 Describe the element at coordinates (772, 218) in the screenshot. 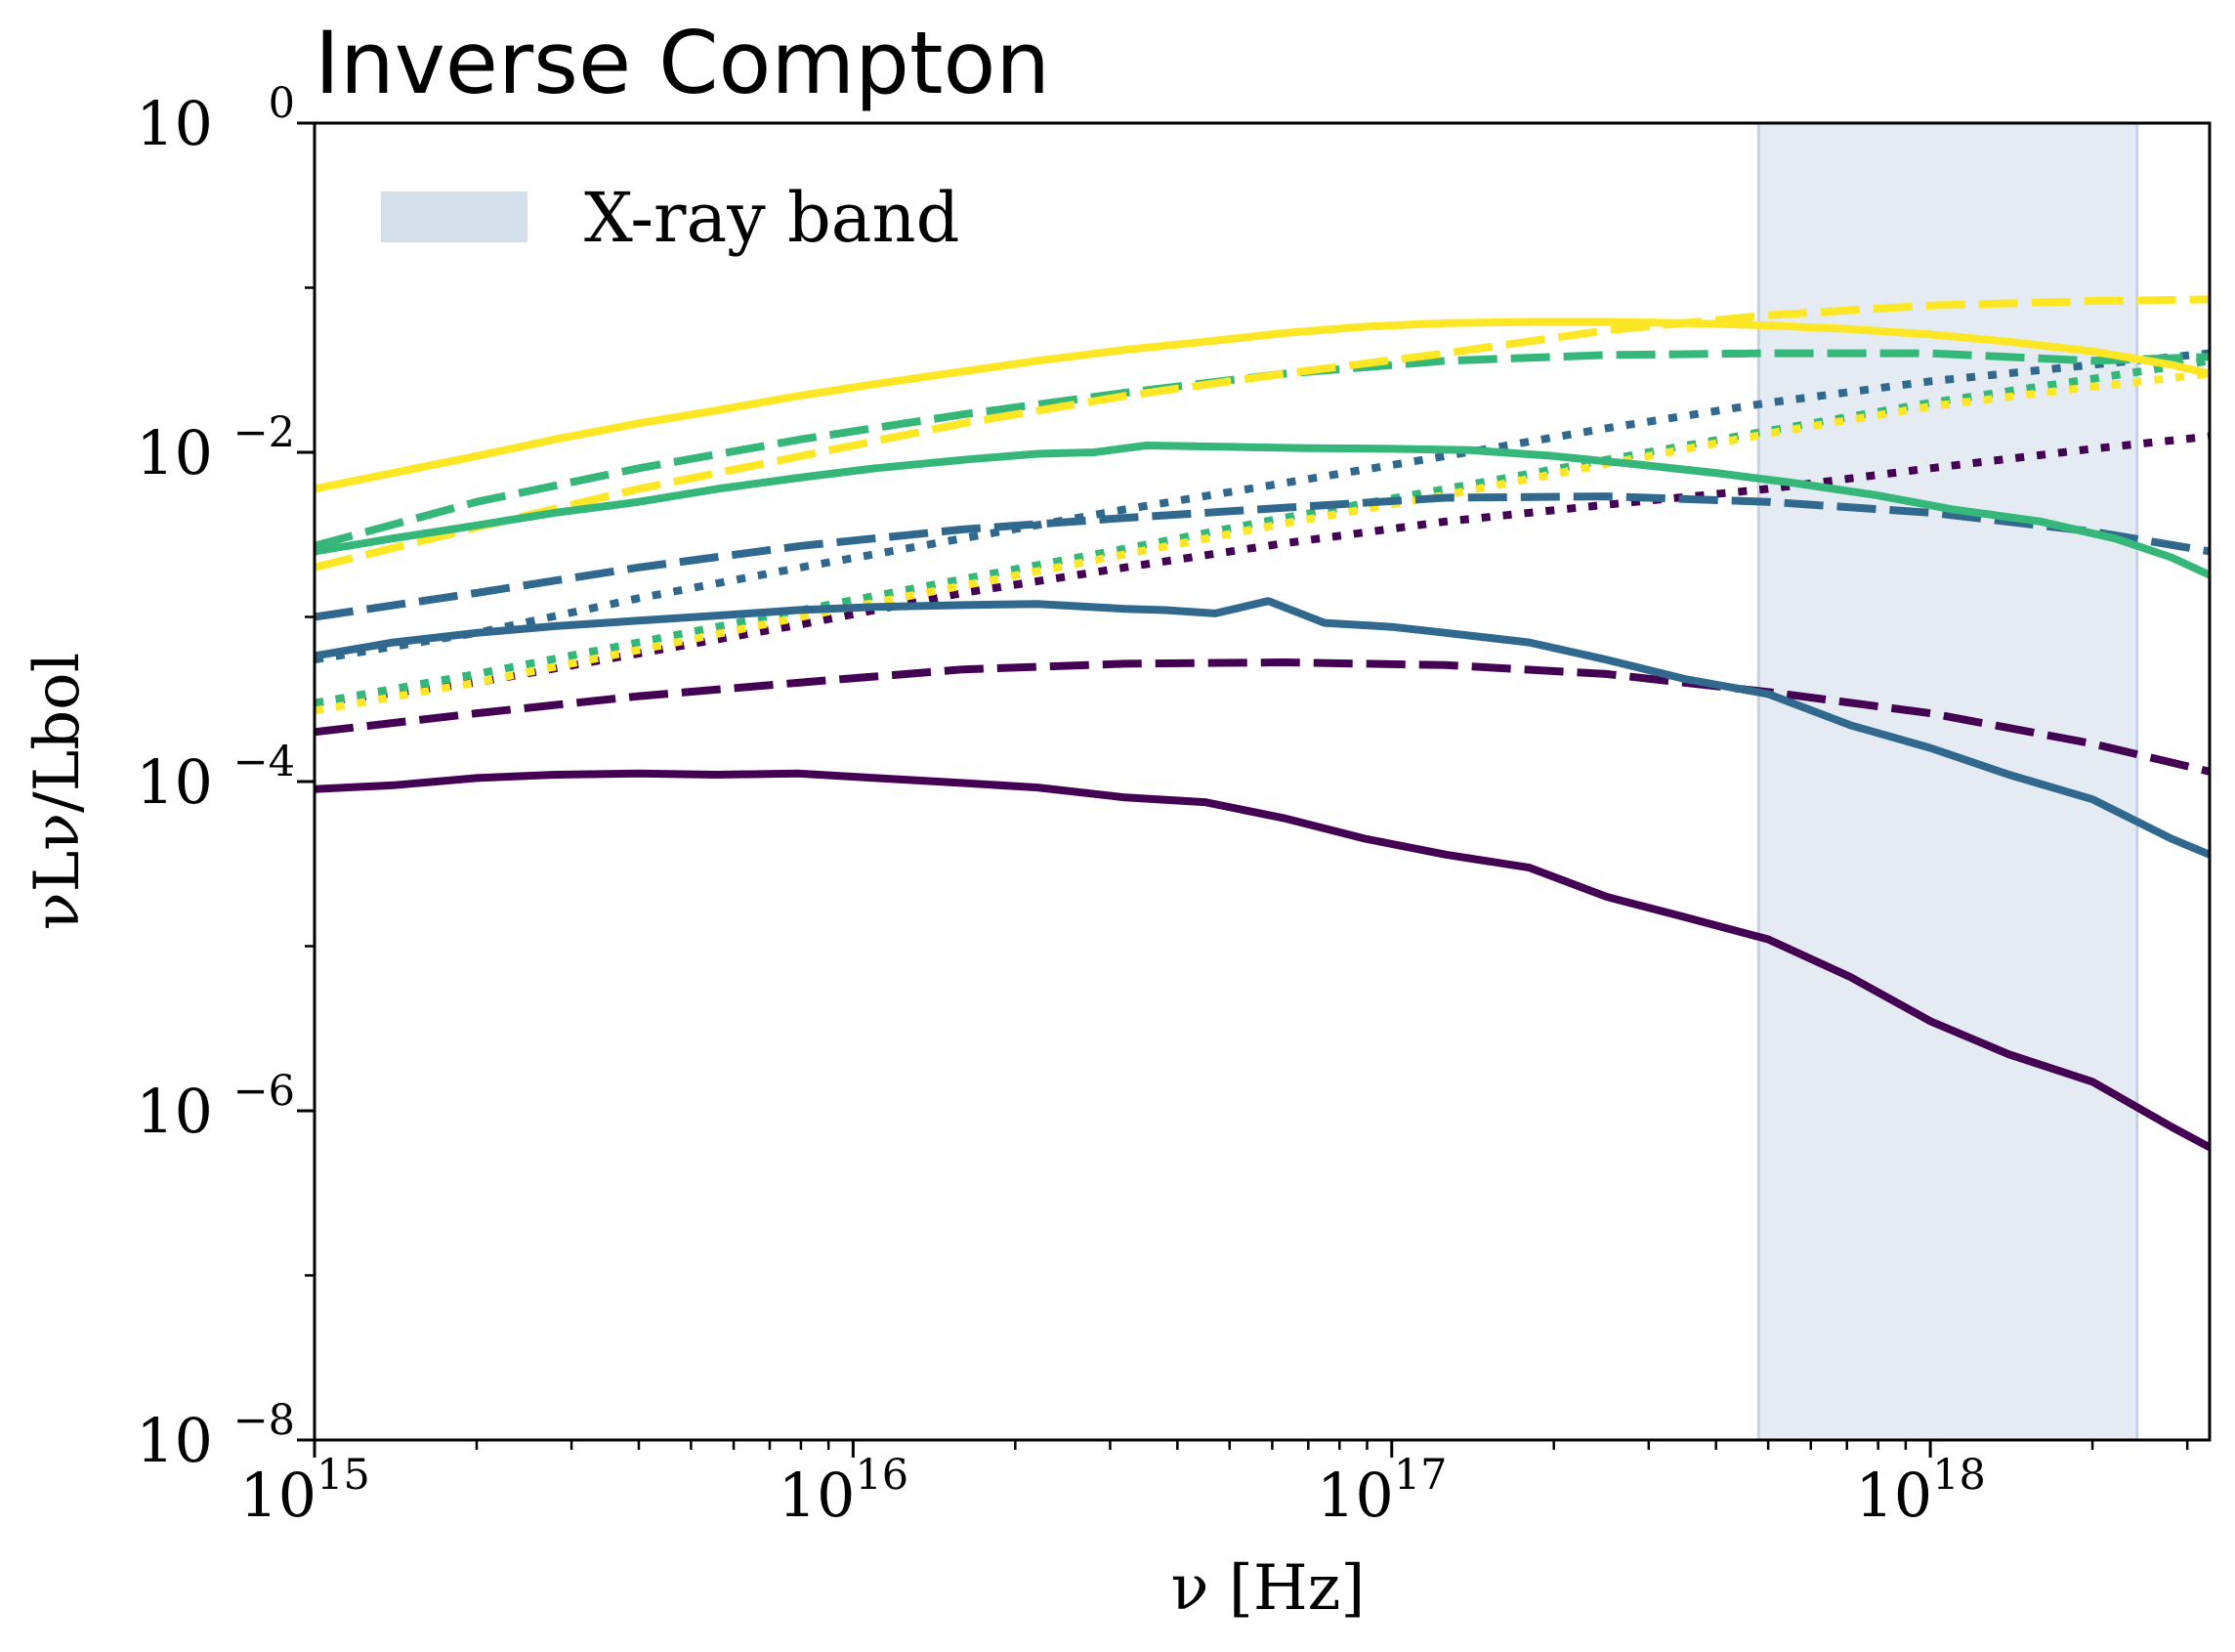

I see `legend-label-x-ray-band: X-ray band` at that location.